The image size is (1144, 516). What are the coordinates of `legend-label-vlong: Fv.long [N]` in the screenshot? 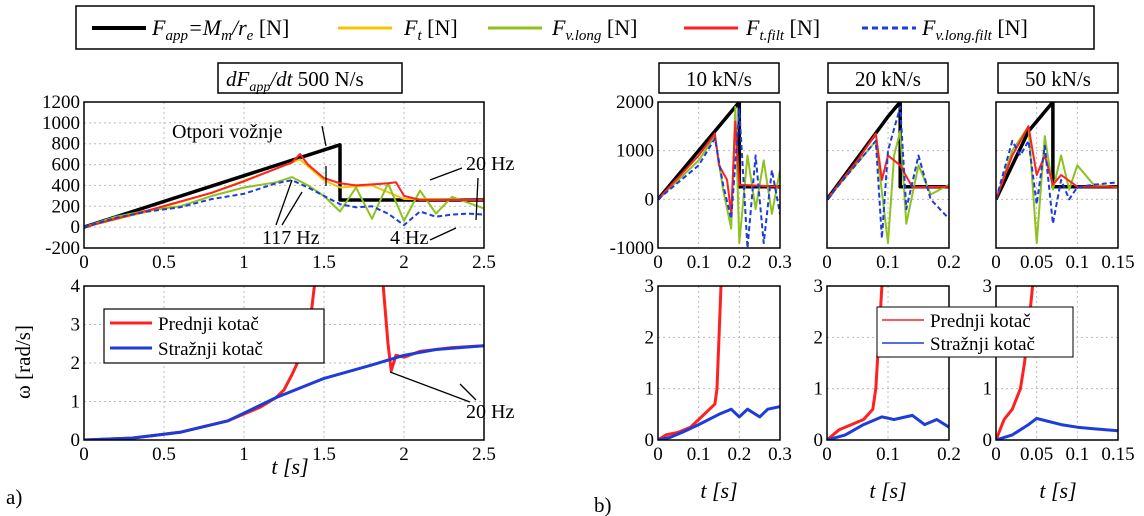 It's located at (594, 29).